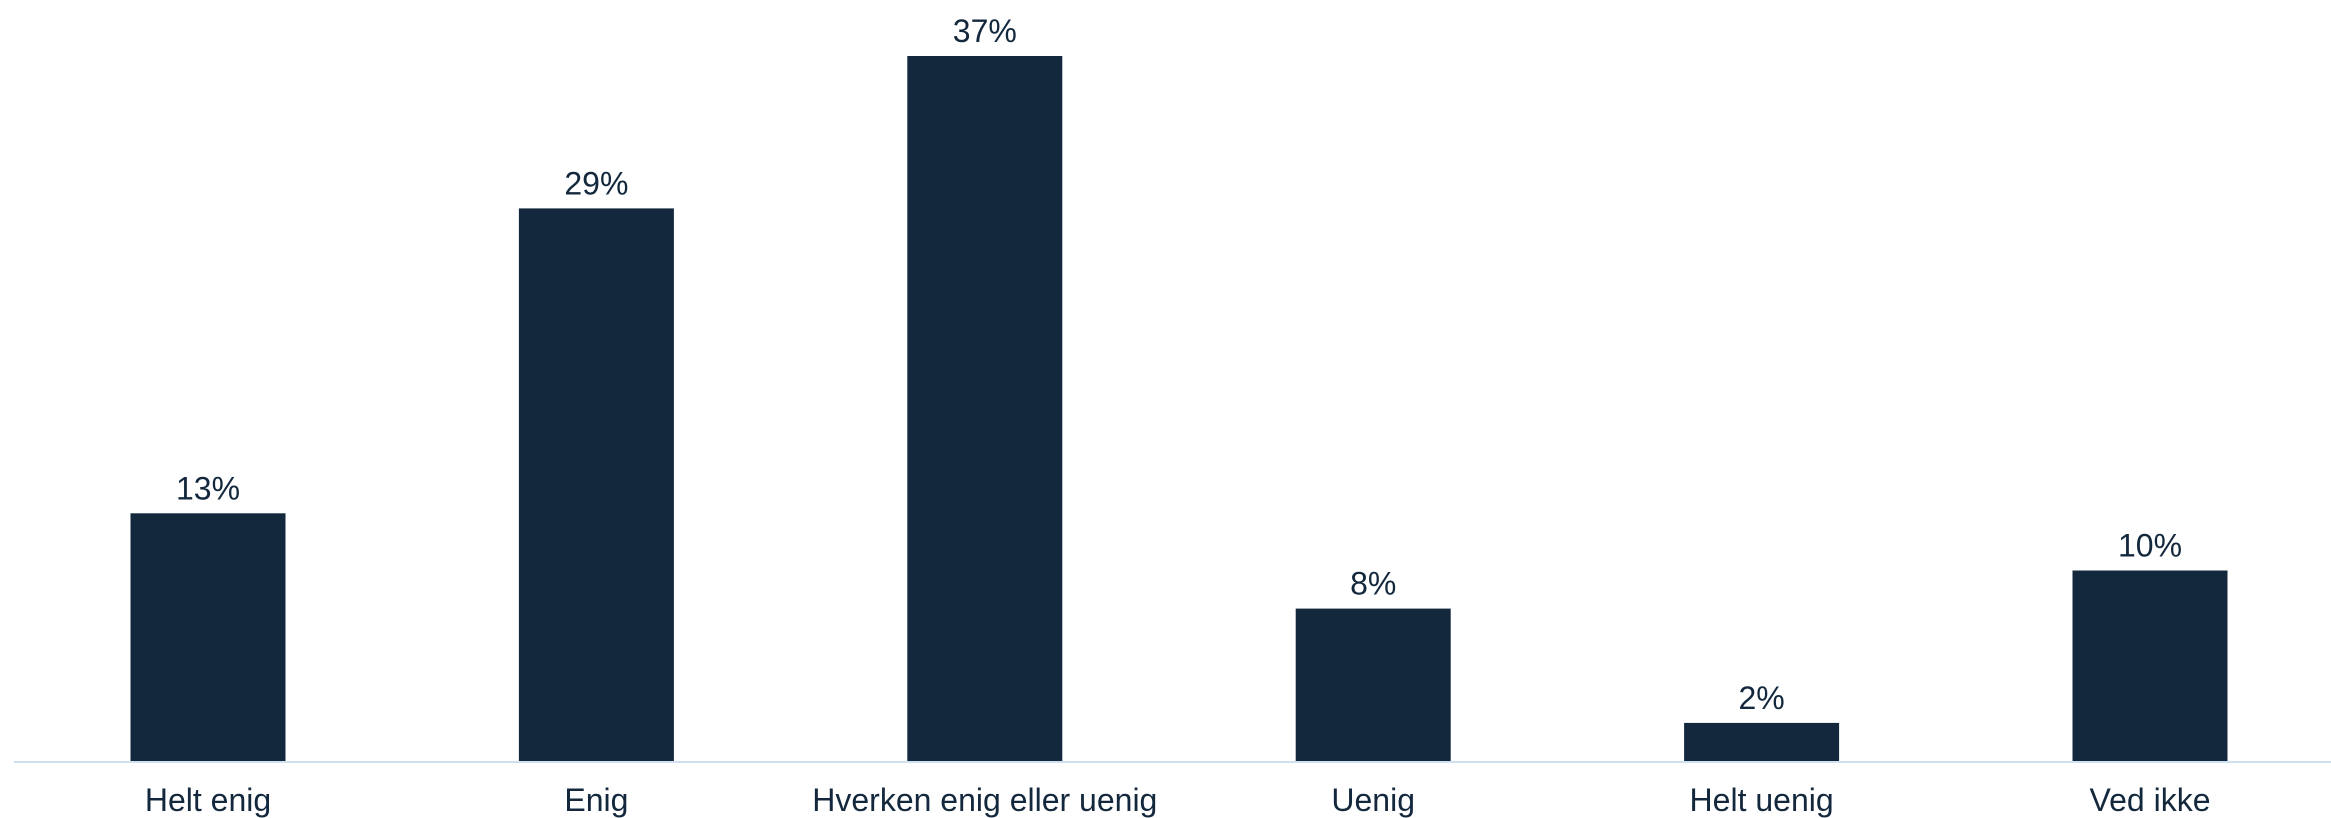  What do you see at coordinates (1761, 698) in the screenshot?
I see `data-label-4: 2%` at bounding box center [1761, 698].